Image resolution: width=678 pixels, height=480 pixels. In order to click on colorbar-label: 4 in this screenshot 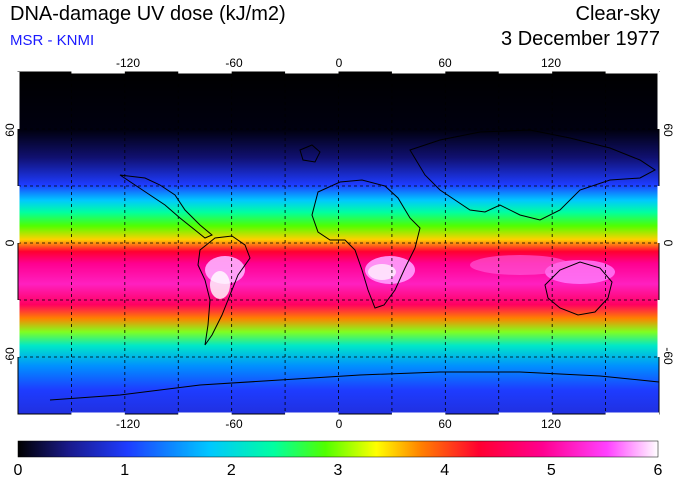, I will do `click(444, 470)`.